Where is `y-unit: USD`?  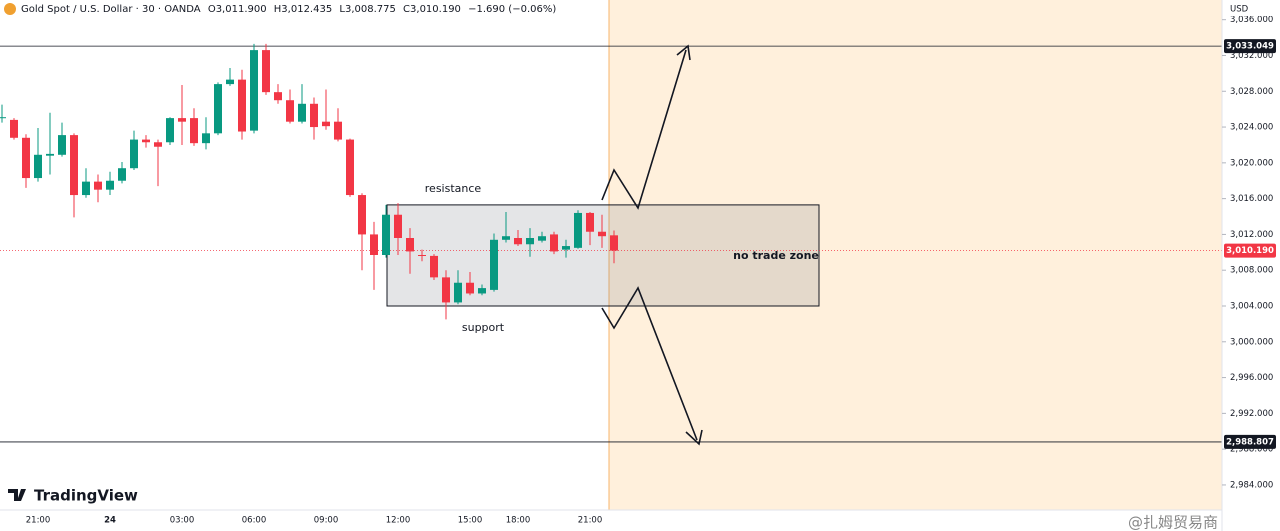
y-unit: USD is located at coordinates (1239, 10).